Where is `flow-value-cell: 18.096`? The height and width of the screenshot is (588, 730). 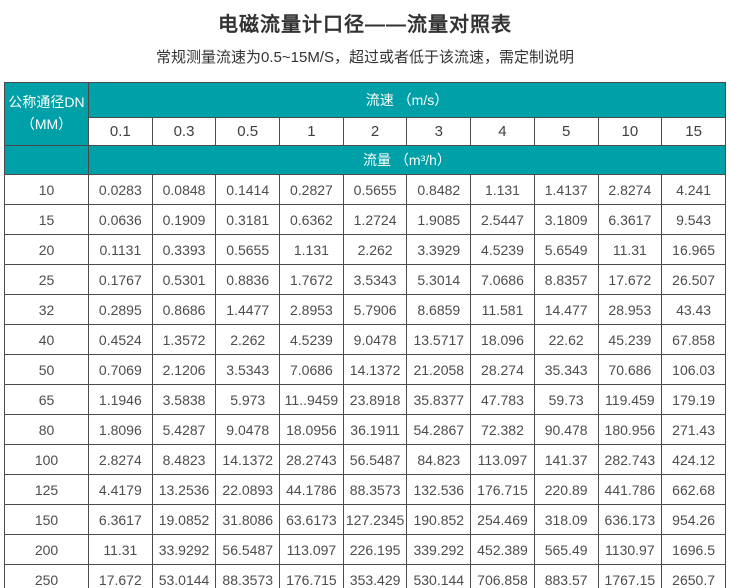 flow-value-cell: 18.096 is located at coordinates (502, 339).